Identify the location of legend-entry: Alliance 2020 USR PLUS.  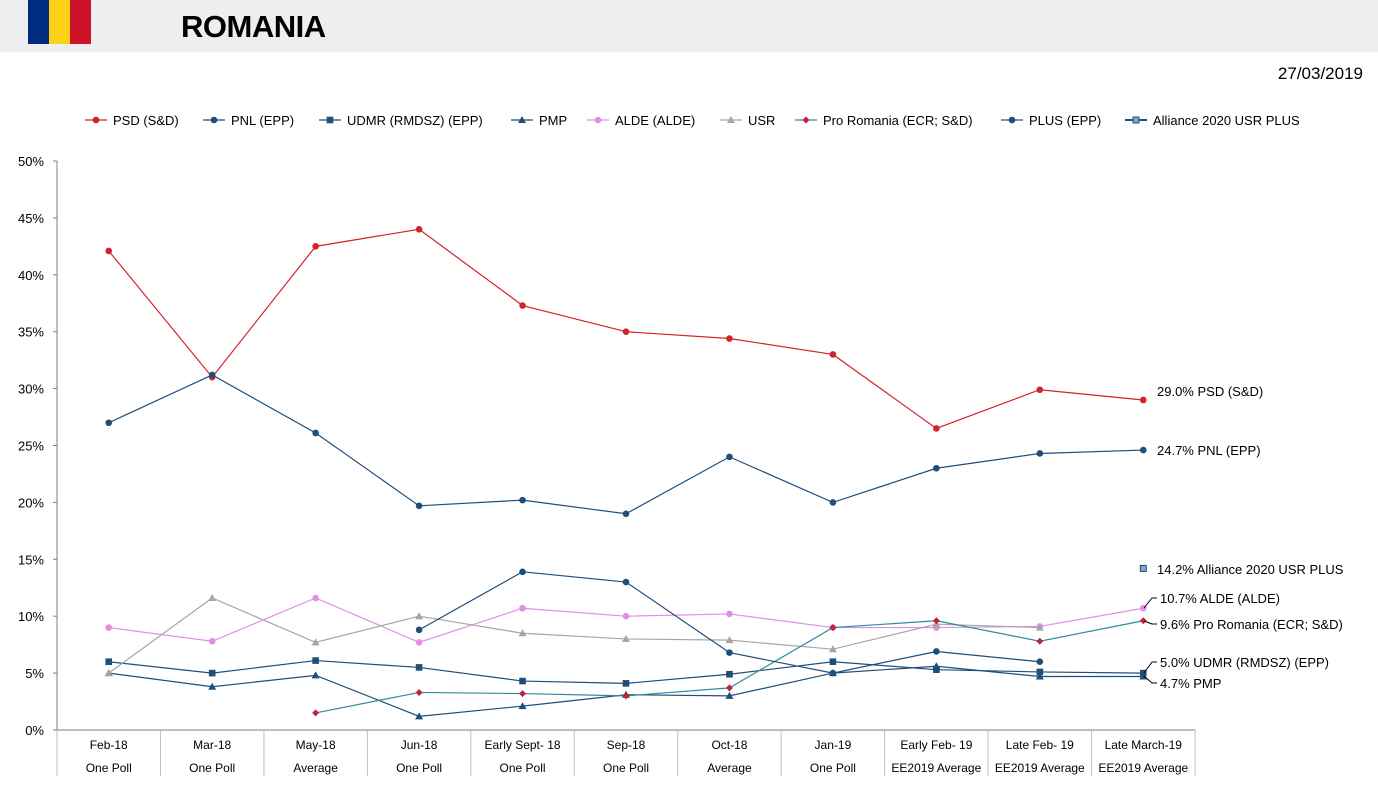
(1226, 120).